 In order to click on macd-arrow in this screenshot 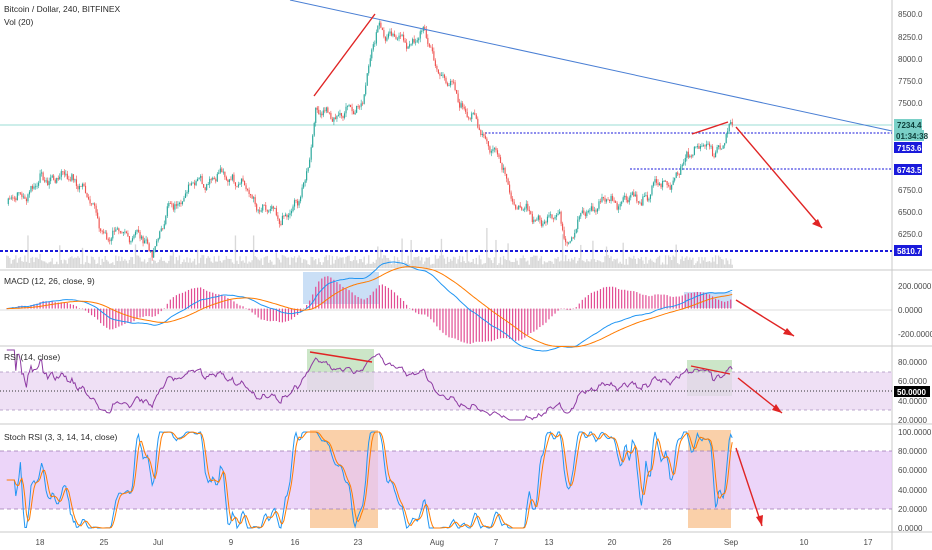, I will do `click(765, 318)`.